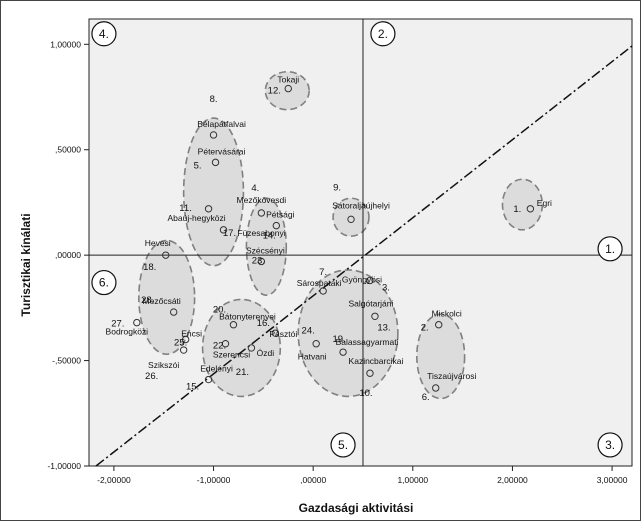 The width and height of the screenshot is (641, 526). I want to click on point-number-label: 18., so click(149, 267).